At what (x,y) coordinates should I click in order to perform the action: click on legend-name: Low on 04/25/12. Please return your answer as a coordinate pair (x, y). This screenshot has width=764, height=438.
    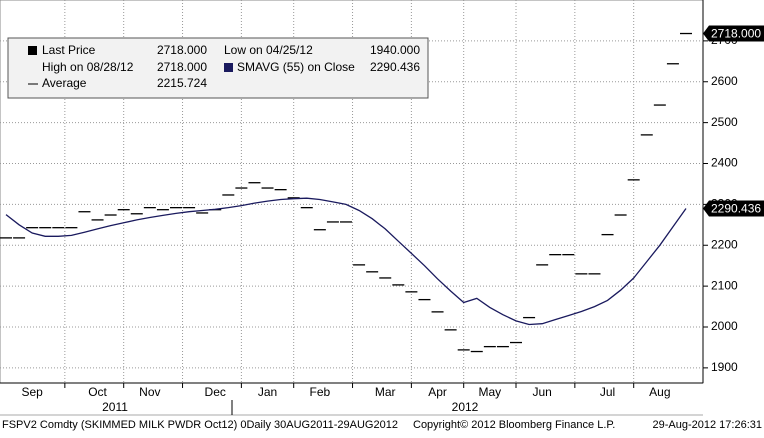
    Looking at the image, I should click on (268, 50).